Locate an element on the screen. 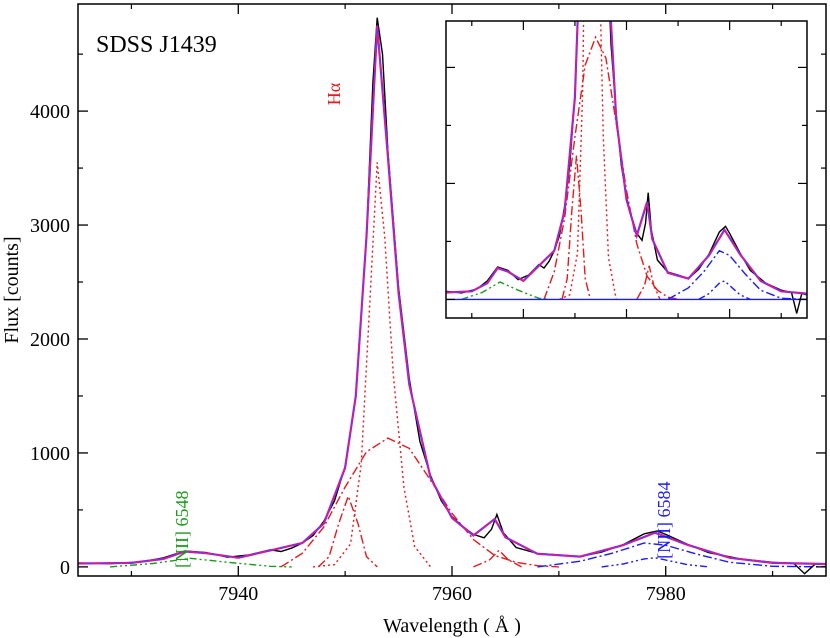 The width and height of the screenshot is (830, 638). y-axis-label: Flux [counts] is located at coordinates (12, 289).